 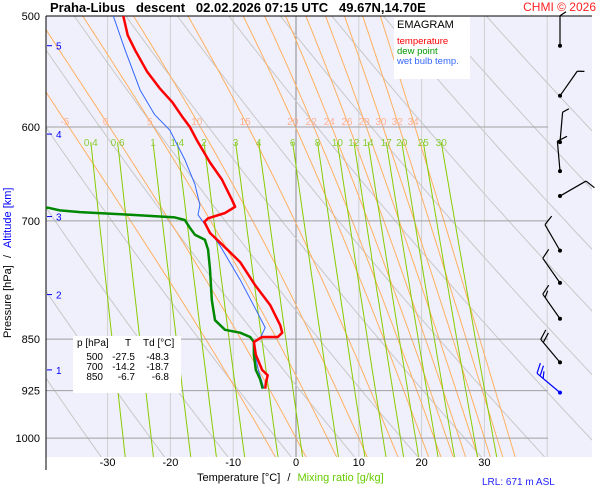 I want to click on mixing-ratio-label: 14, so click(x=369, y=143).